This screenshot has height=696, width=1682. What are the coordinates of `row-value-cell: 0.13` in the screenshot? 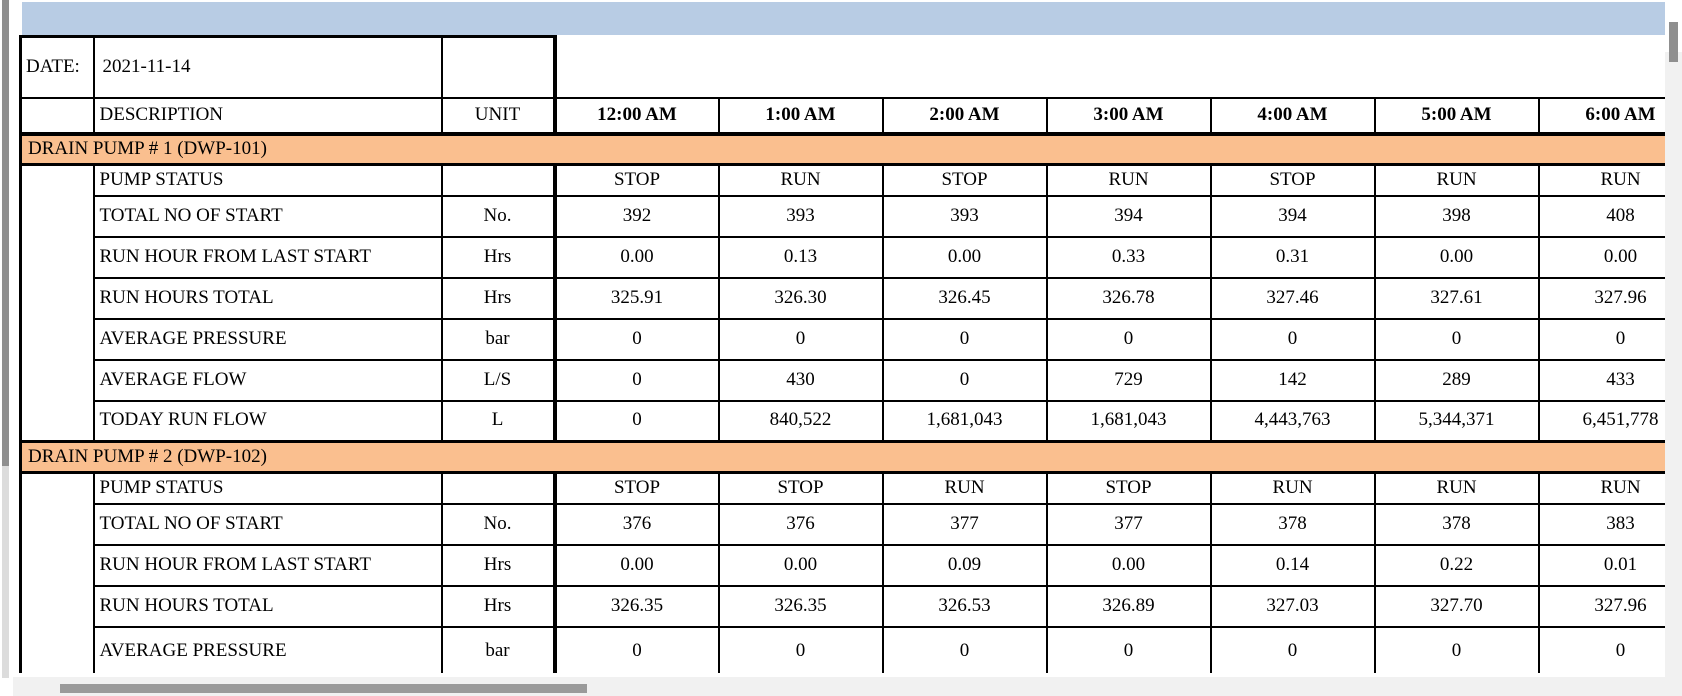 It's located at (800, 257).